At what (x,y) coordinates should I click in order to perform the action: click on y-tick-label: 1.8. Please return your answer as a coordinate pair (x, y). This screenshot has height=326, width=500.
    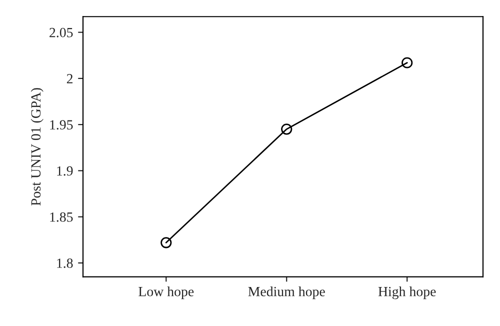
    Looking at the image, I should click on (65, 263).